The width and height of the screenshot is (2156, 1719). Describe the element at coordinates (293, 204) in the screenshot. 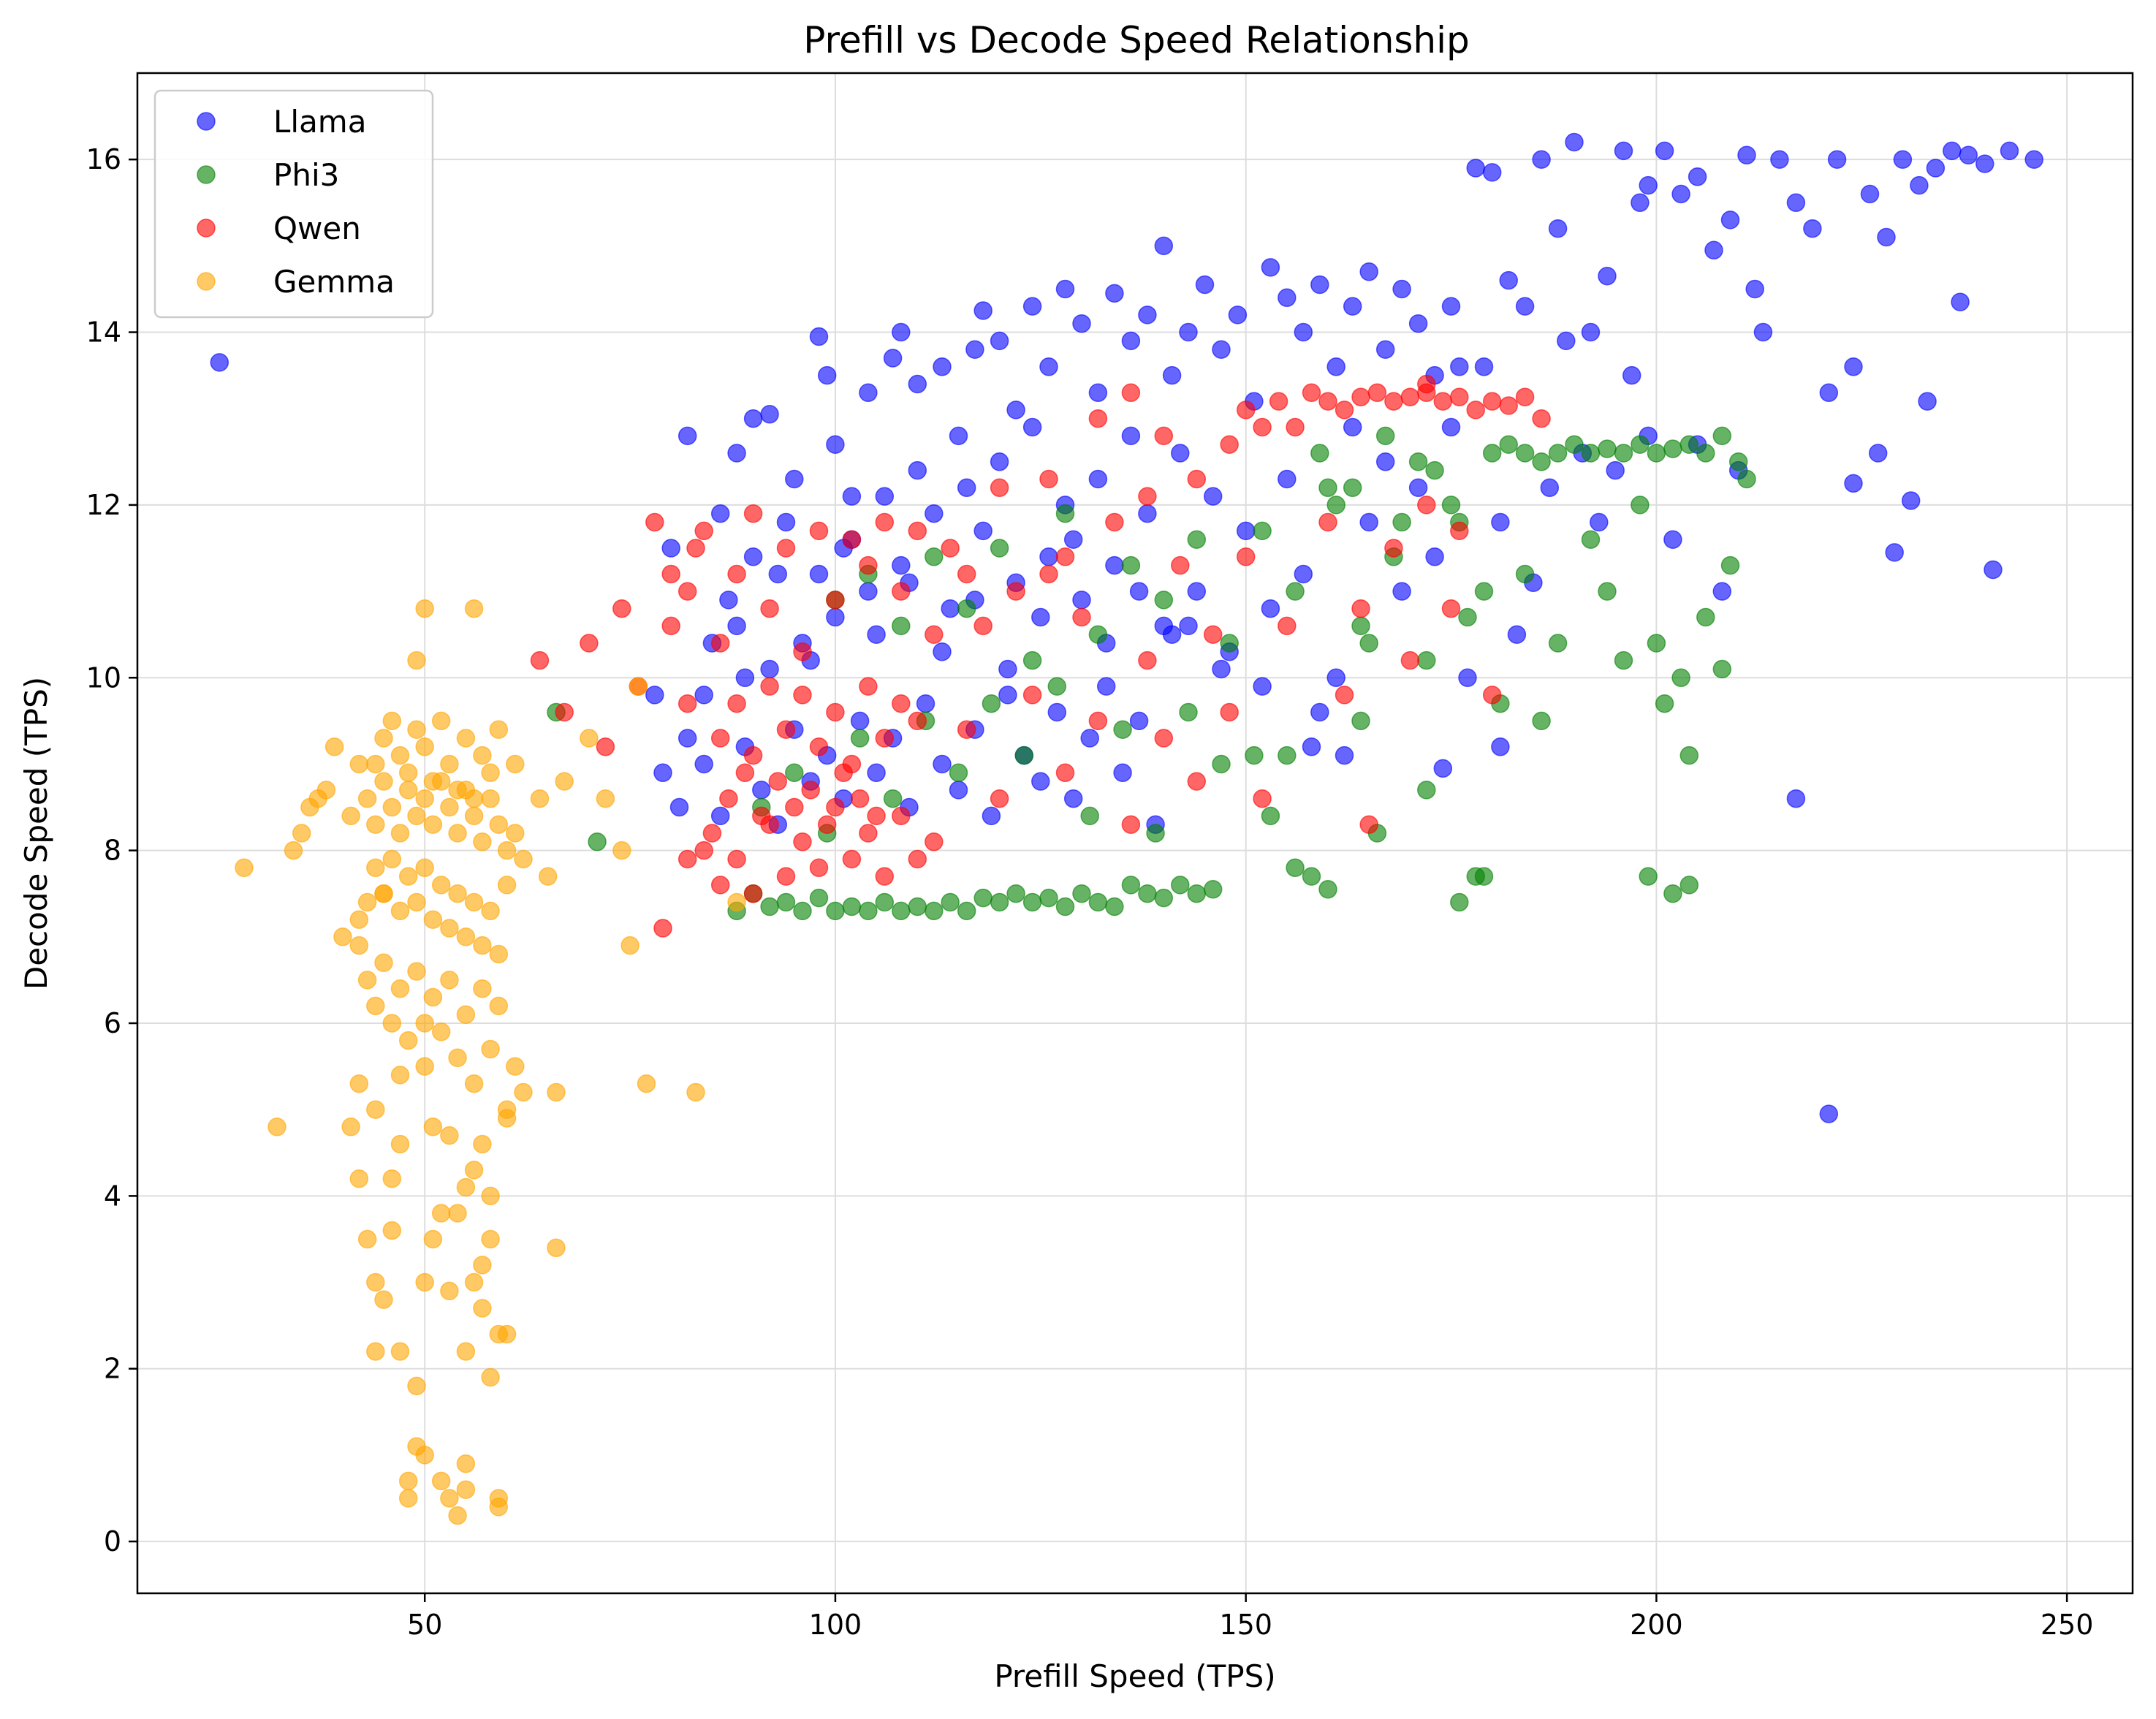

I see `legend-box` at that location.